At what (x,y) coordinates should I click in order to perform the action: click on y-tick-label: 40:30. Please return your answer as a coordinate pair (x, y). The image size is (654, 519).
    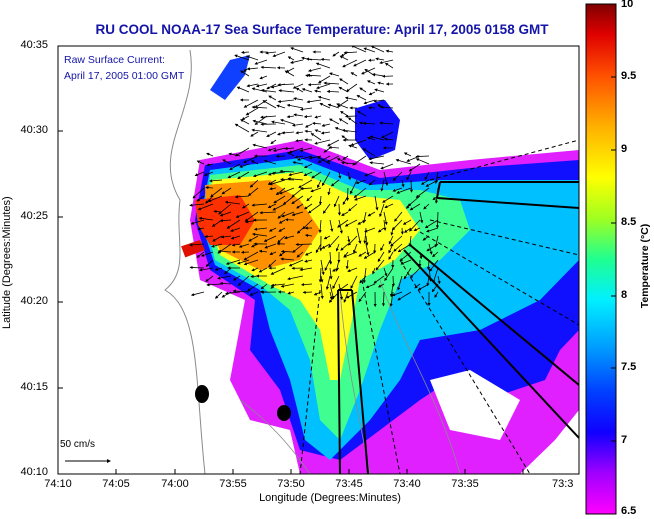
    Looking at the image, I should click on (34, 130).